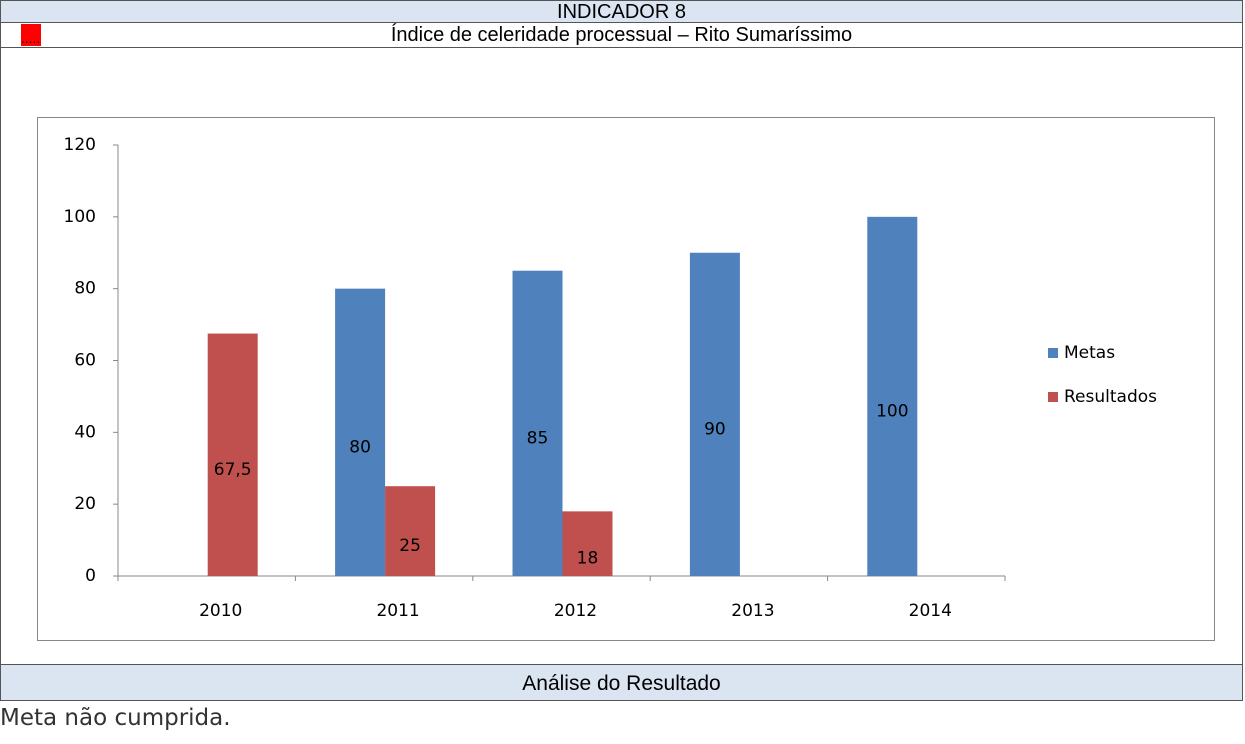  I want to click on x-tick-label: 2014, so click(930, 611).